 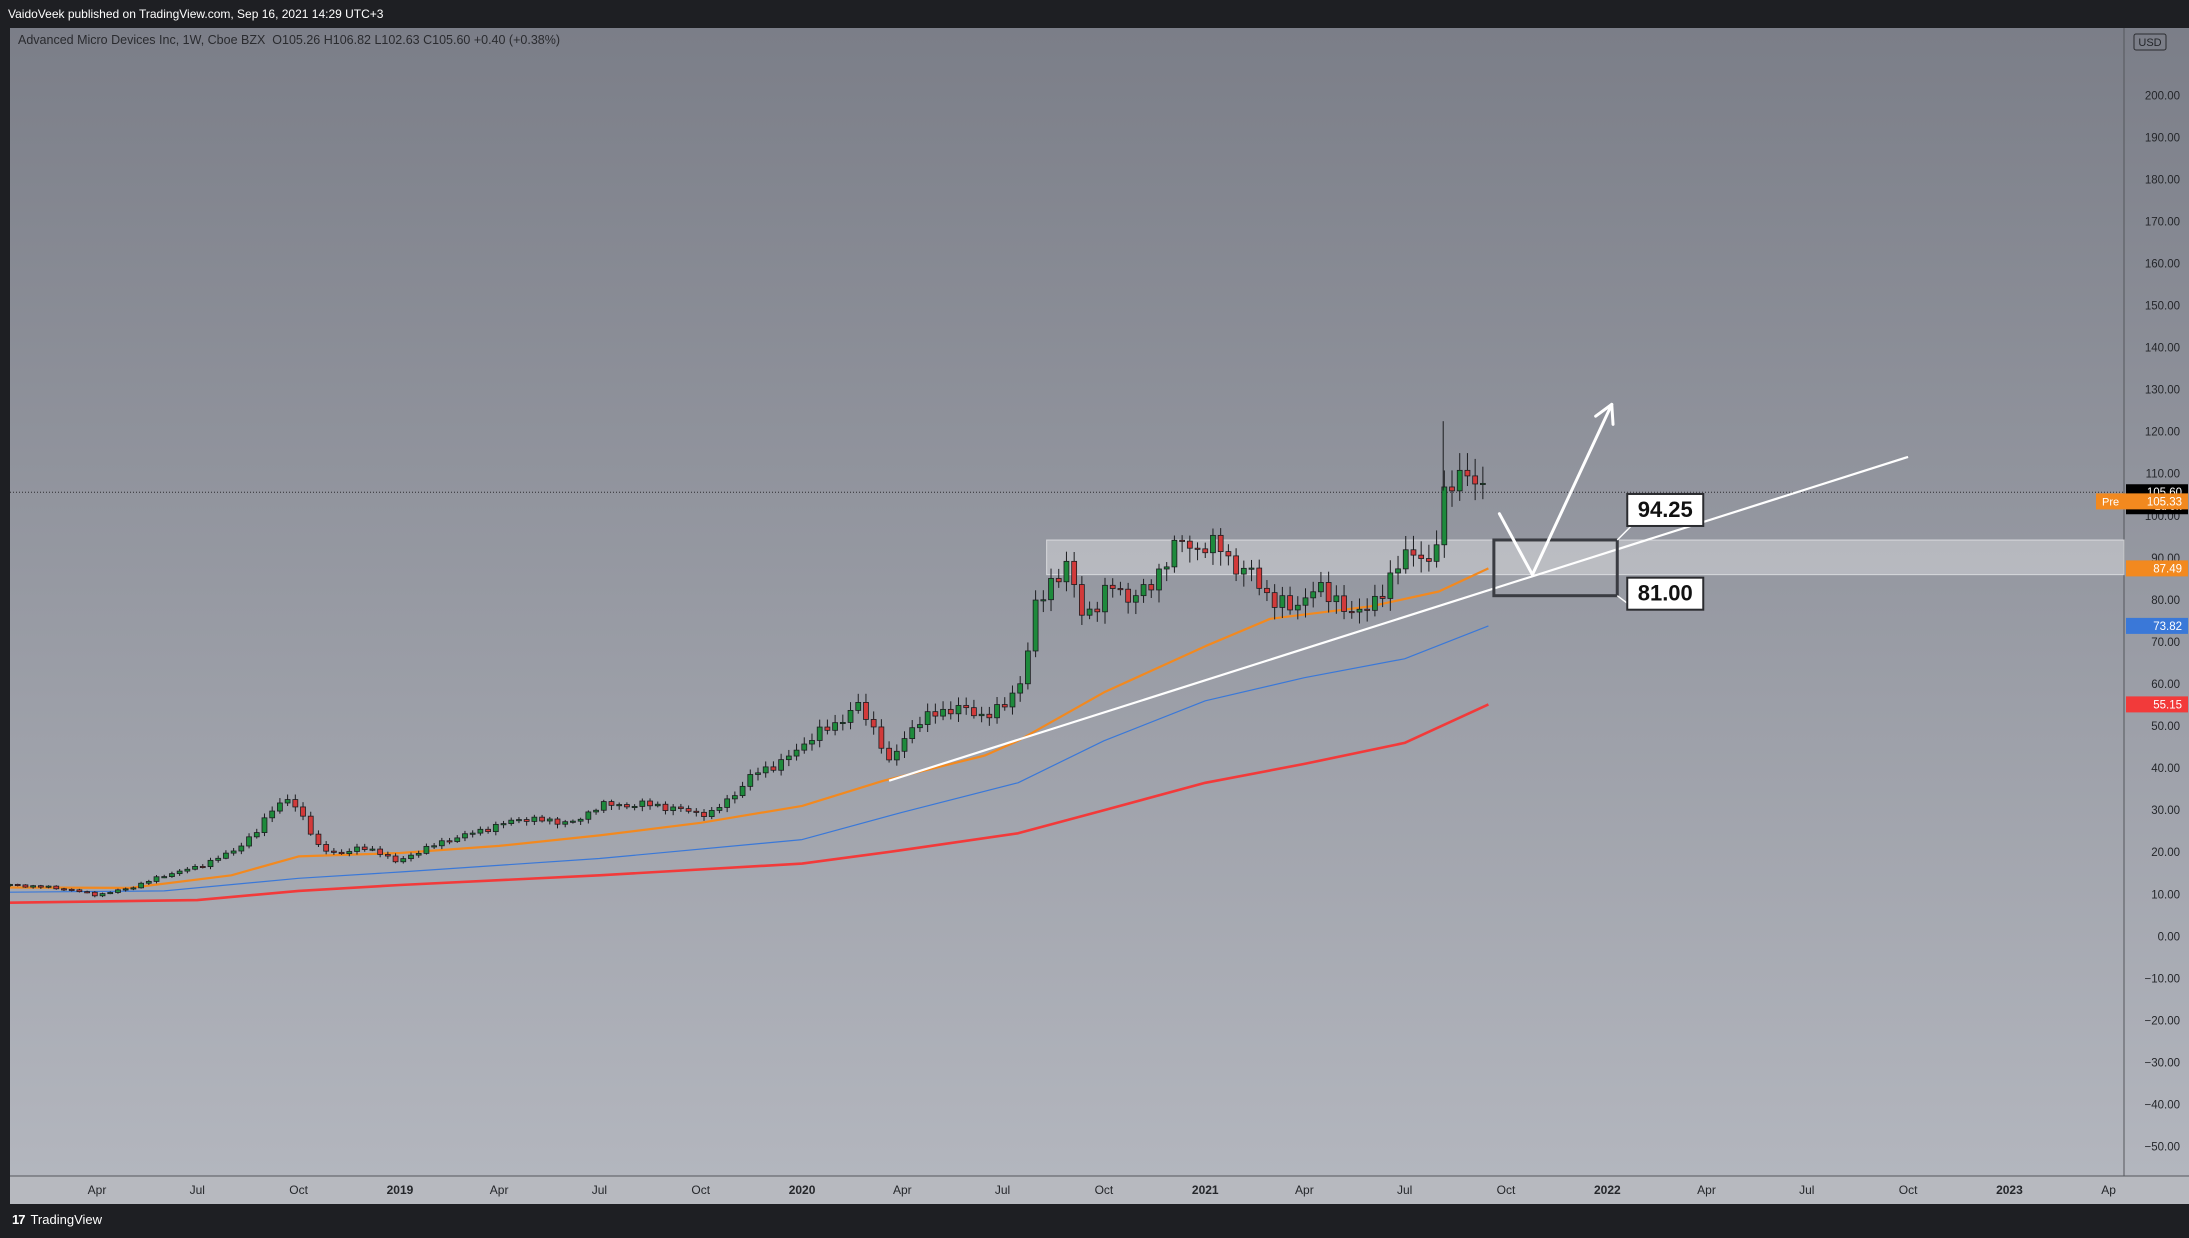 I want to click on ema-mid-badge: 73.82, so click(x=2157, y=625).